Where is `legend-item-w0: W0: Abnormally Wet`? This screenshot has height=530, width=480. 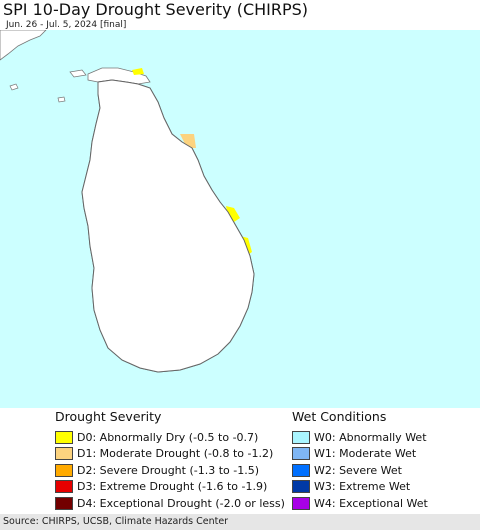
legend-item-w0: W0: Abnormally Wet is located at coordinates (360, 437).